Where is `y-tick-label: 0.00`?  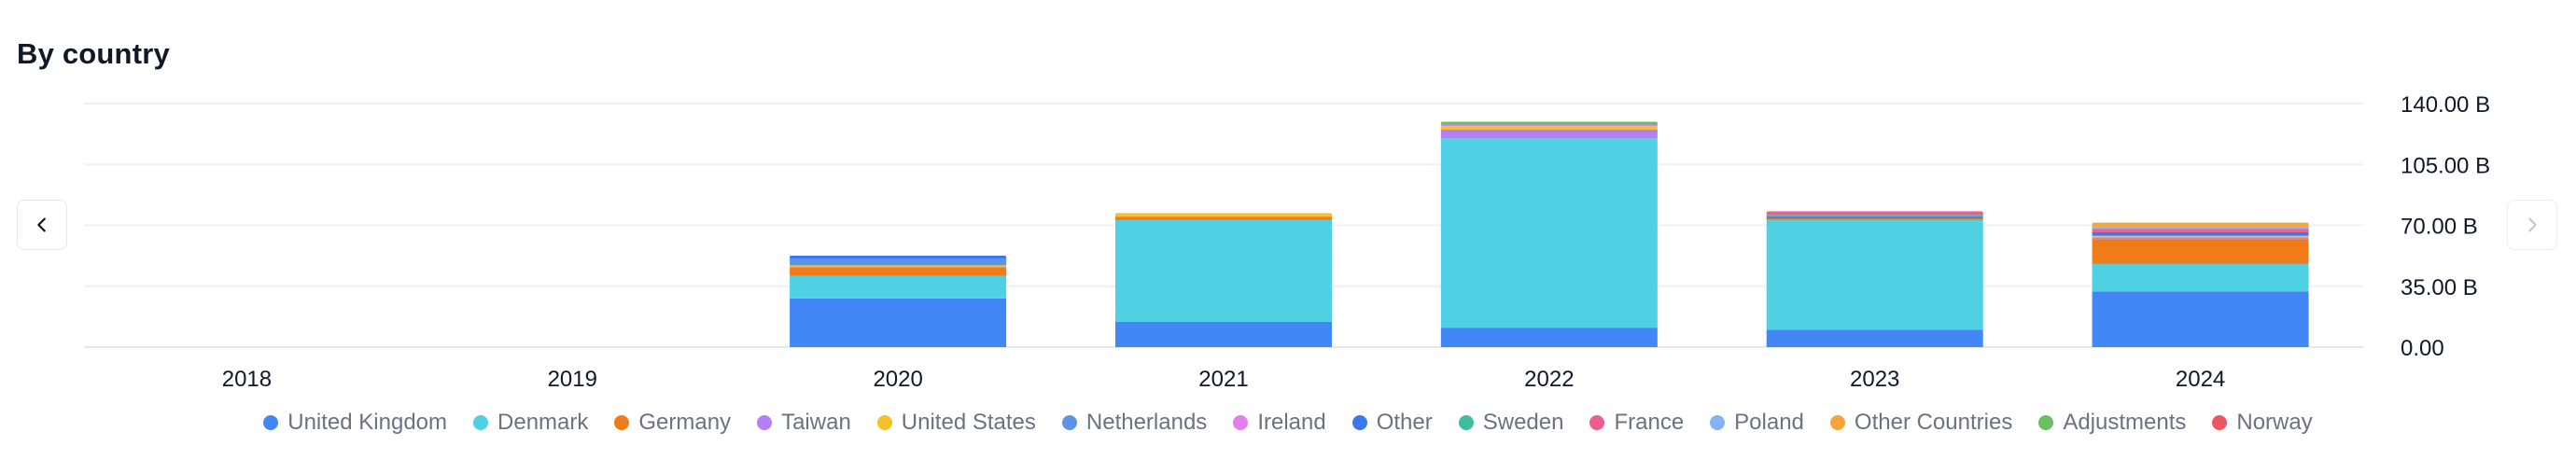 y-tick-label: 0.00 is located at coordinates (2422, 348).